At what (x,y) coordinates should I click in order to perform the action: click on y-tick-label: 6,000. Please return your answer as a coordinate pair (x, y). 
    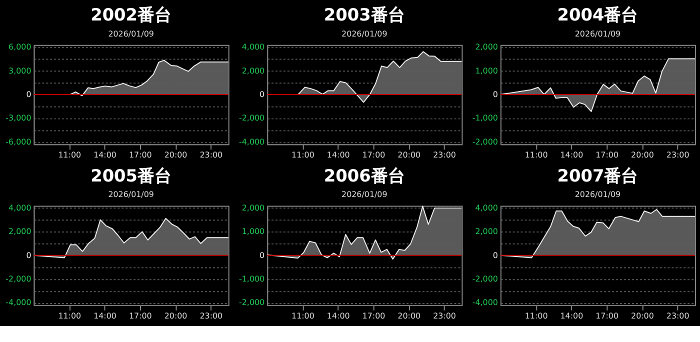
    Looking at the image, I should click on (20, 47).